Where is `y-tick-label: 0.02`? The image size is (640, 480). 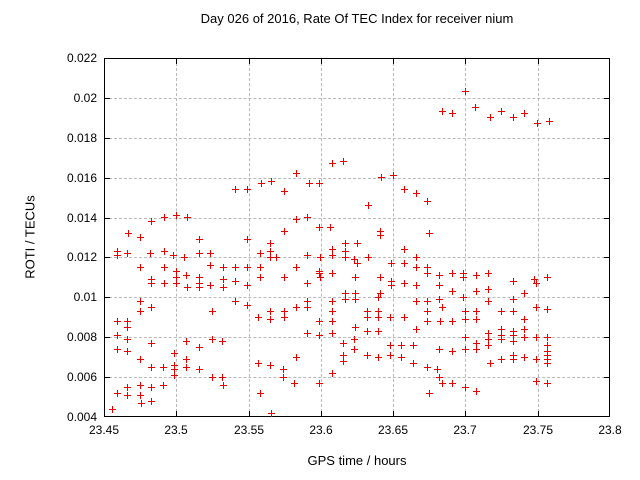
y-tick-label: 0.02 is located at coordinates (85, 98).